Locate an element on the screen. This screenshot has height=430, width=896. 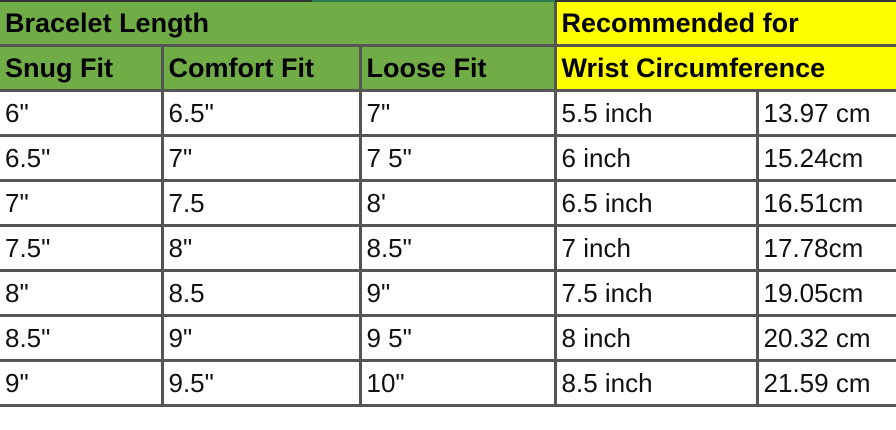
wrist-inch-cell: 5.5 inch is located at coordinates (656, 113).